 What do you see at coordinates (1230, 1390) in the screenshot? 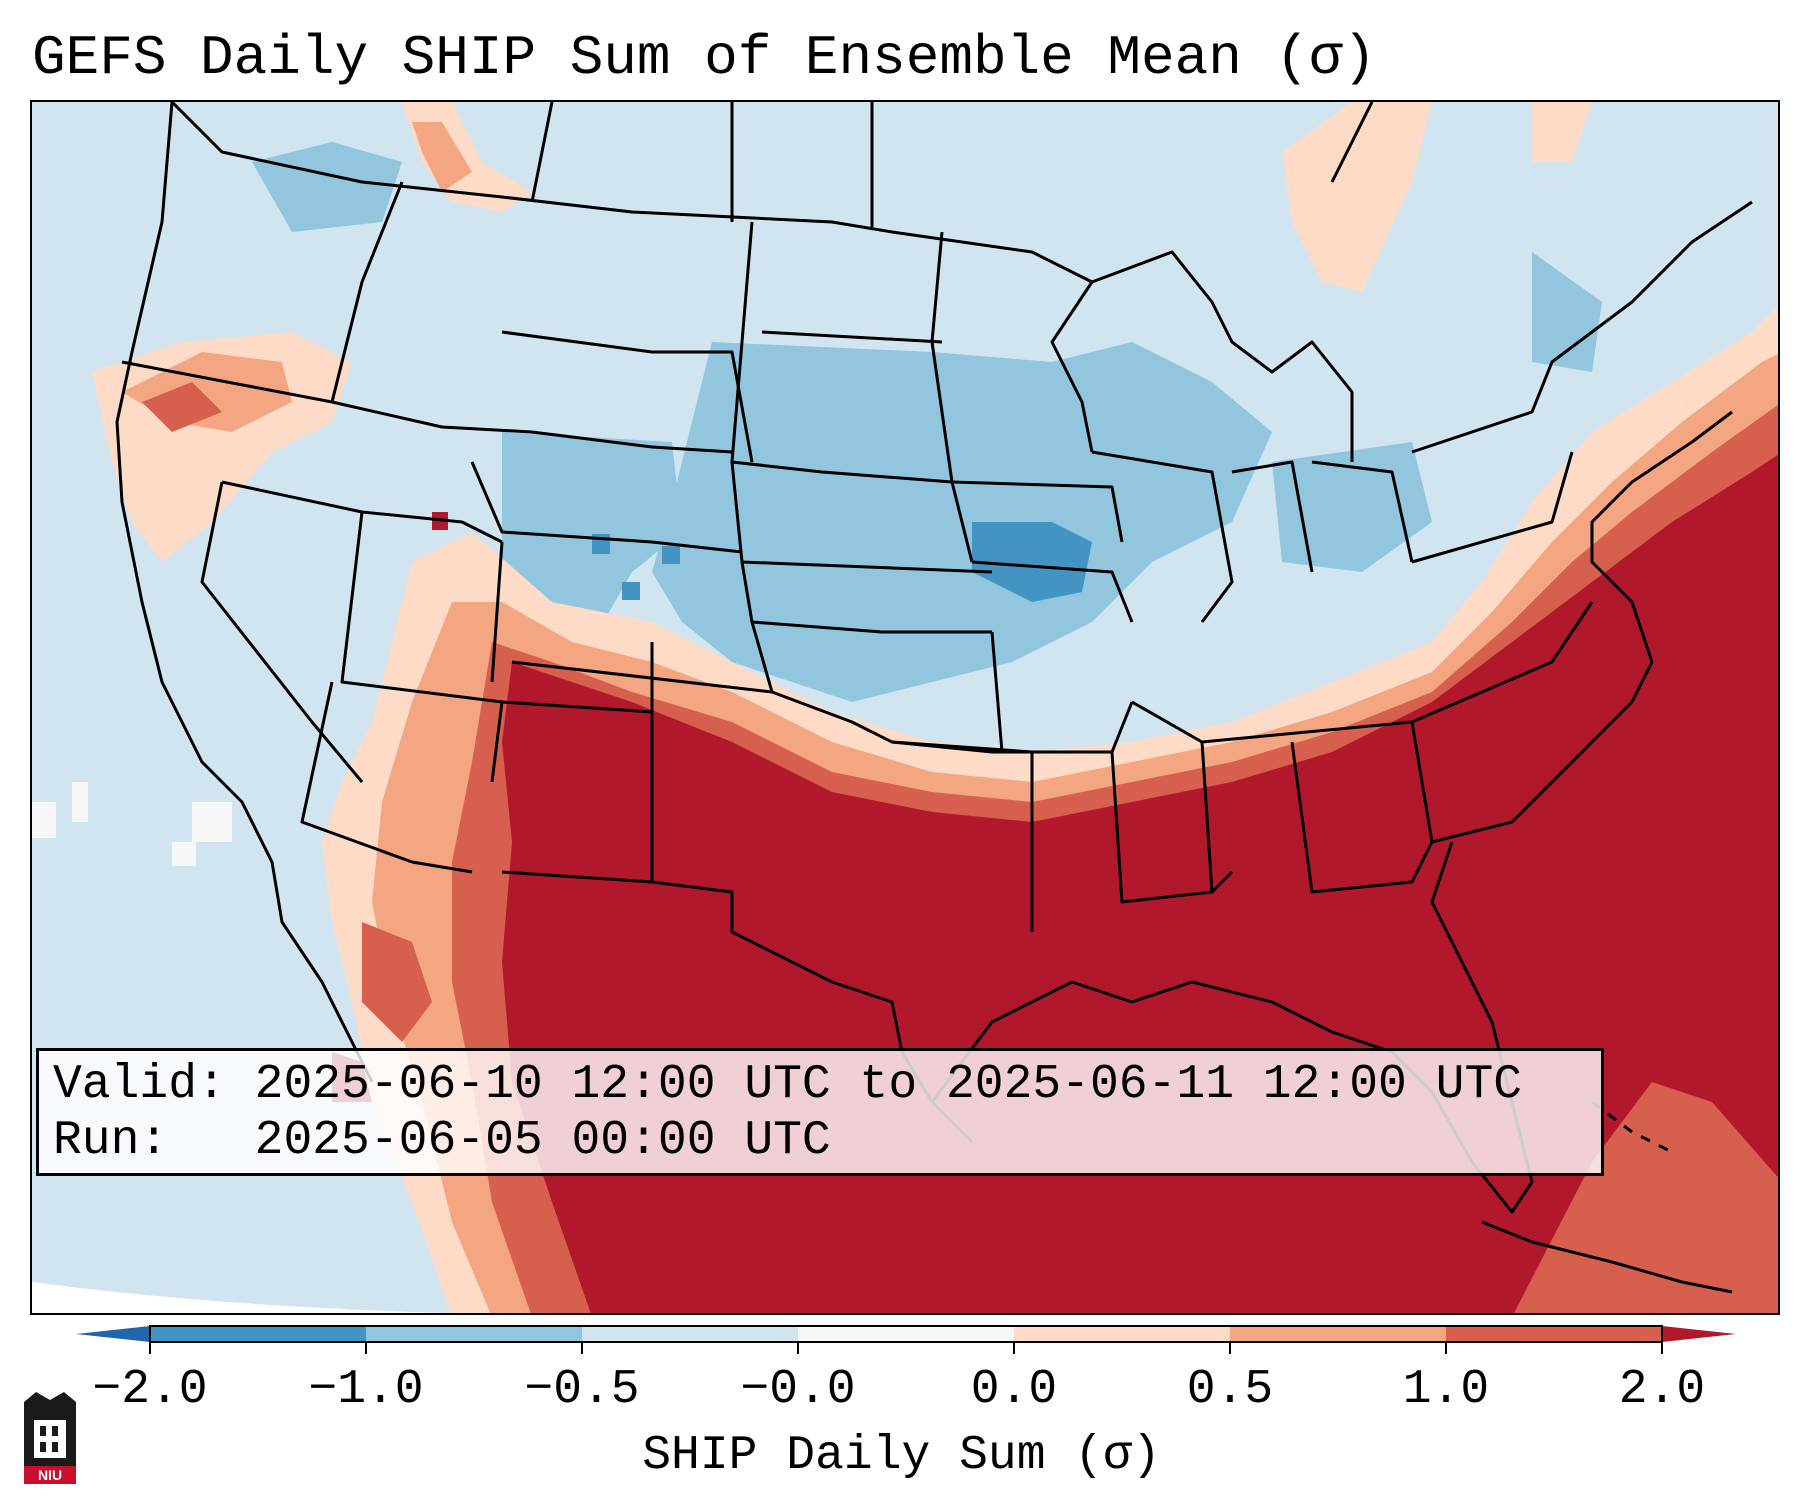
I see `colorbar-tick-label: 0.5` at bounding box center [1230, 1390].